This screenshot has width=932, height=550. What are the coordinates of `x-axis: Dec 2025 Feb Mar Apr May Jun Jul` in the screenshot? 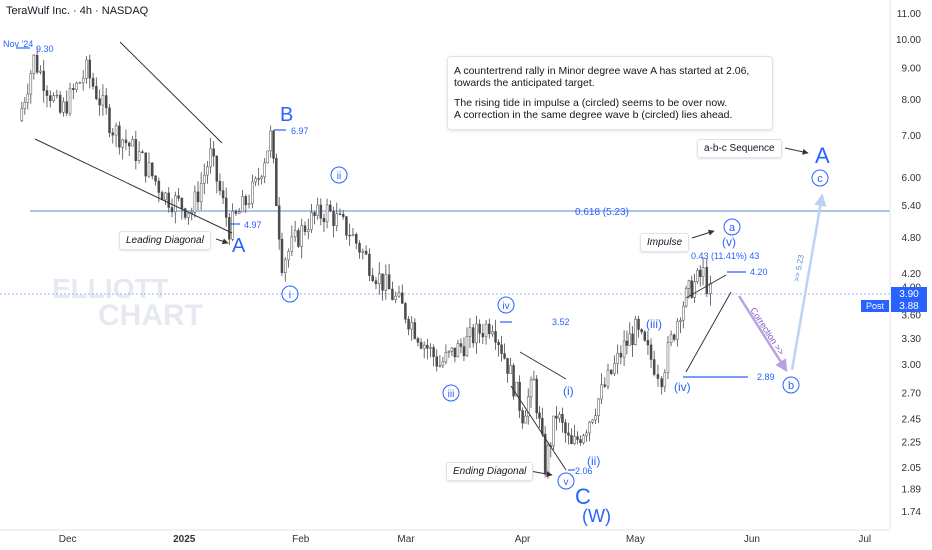 It's located at (465, 539).